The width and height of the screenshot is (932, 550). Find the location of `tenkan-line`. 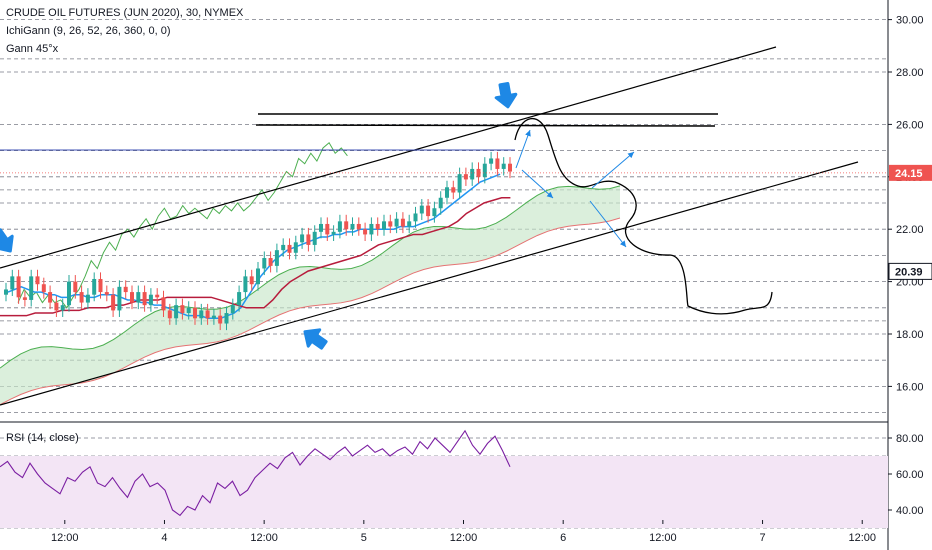

tenkan-line is located at coordinates (254, 246).